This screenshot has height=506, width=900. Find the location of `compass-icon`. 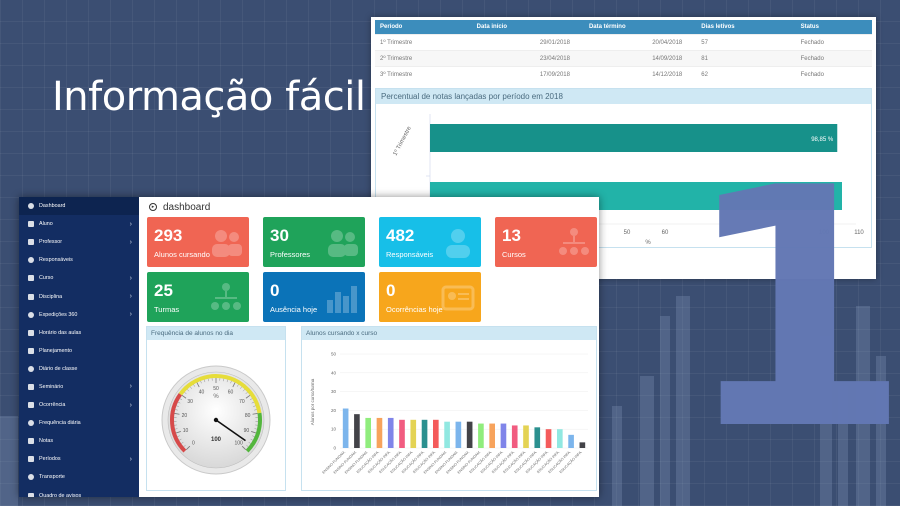

compass-icon is located at coordinates (31, 314).